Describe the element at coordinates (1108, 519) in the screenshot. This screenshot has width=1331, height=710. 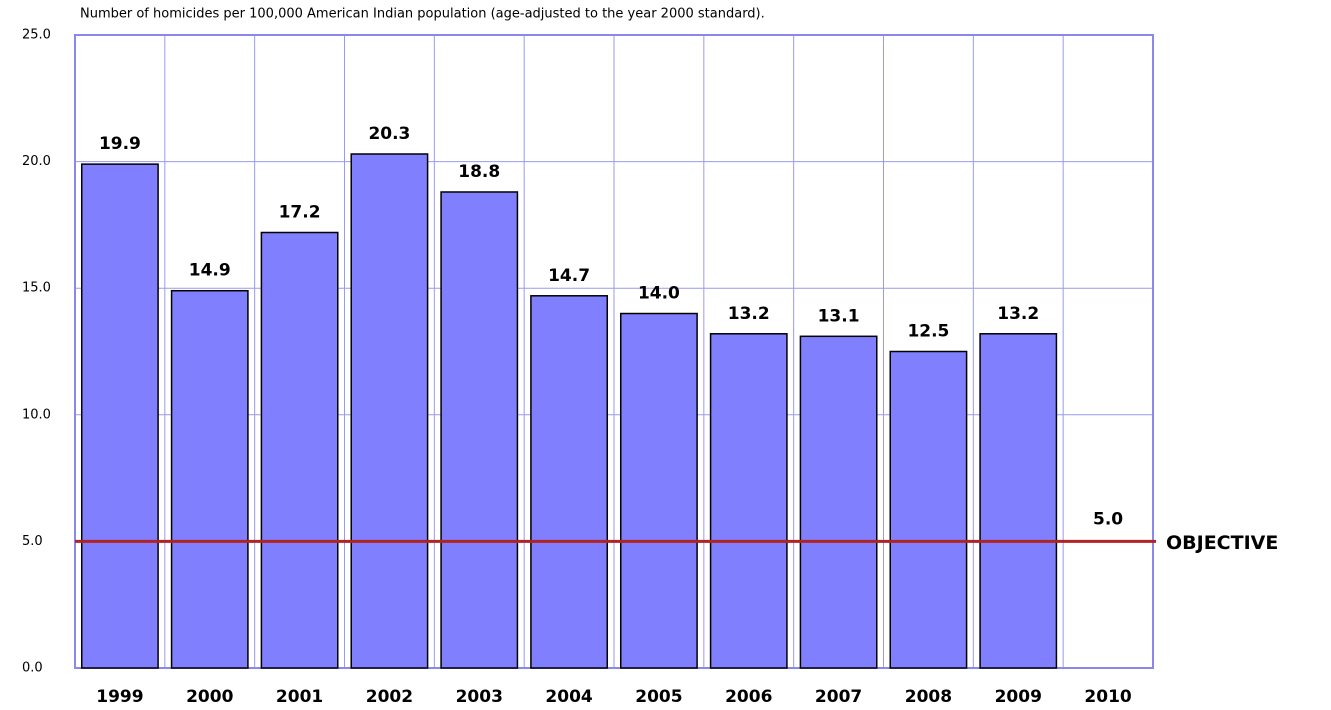
I see `objective-value-label: 5.0` at that location.